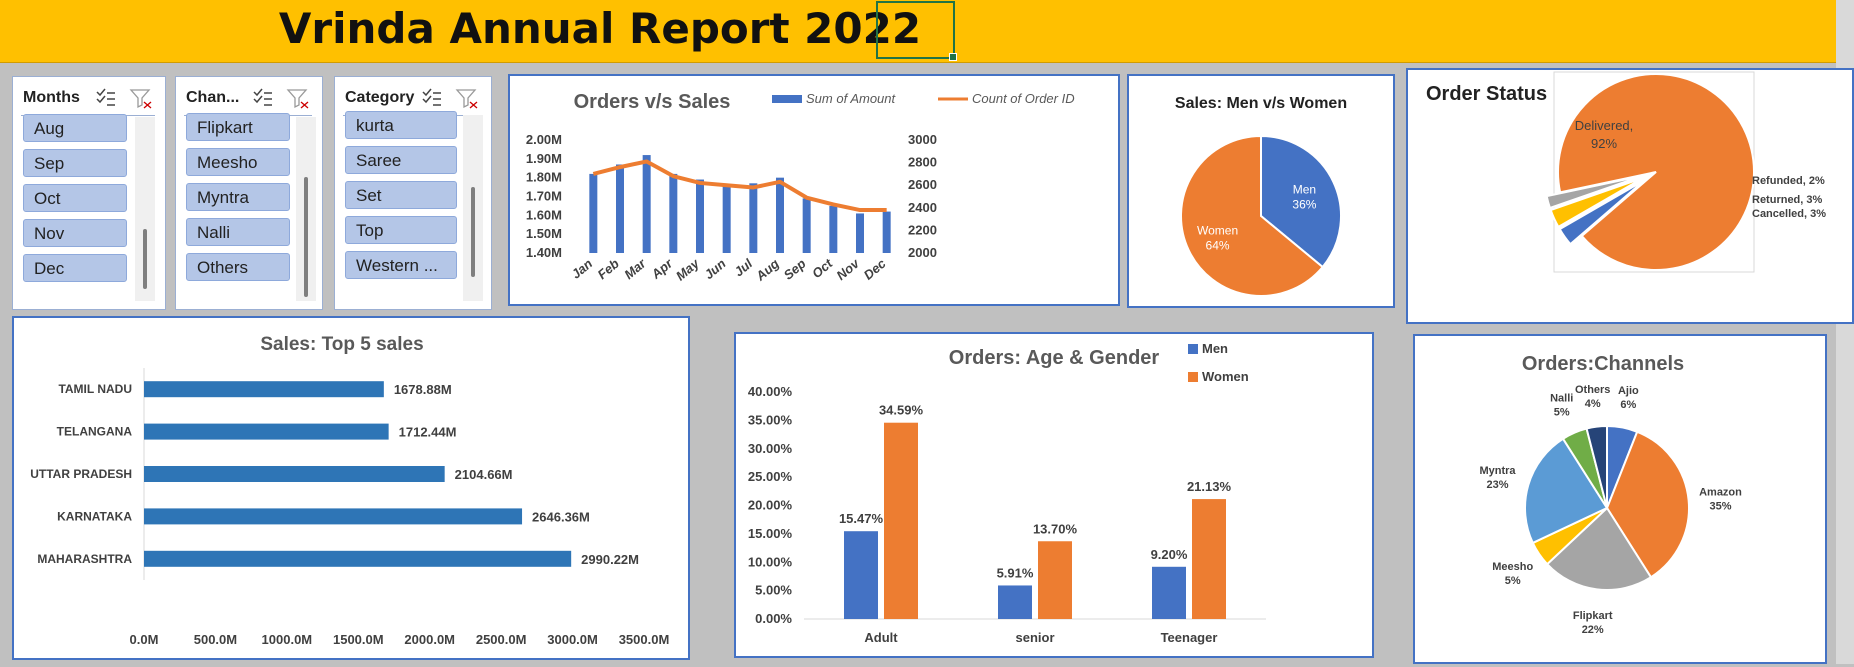  Describe the element at coordinates (75, 163) in the screenshot. I see `slicer-item: Sep` at that location.